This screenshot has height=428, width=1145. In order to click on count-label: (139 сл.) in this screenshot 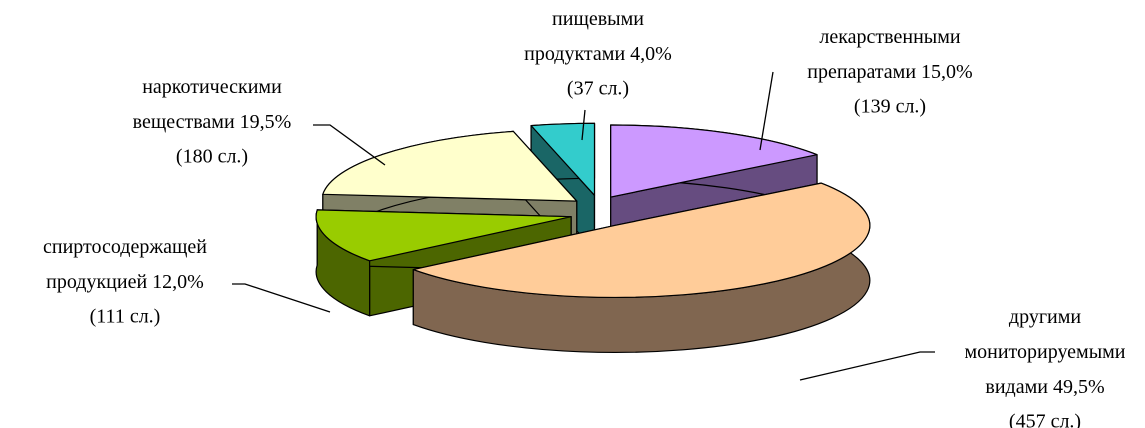, I will do `click(890, 107)`.